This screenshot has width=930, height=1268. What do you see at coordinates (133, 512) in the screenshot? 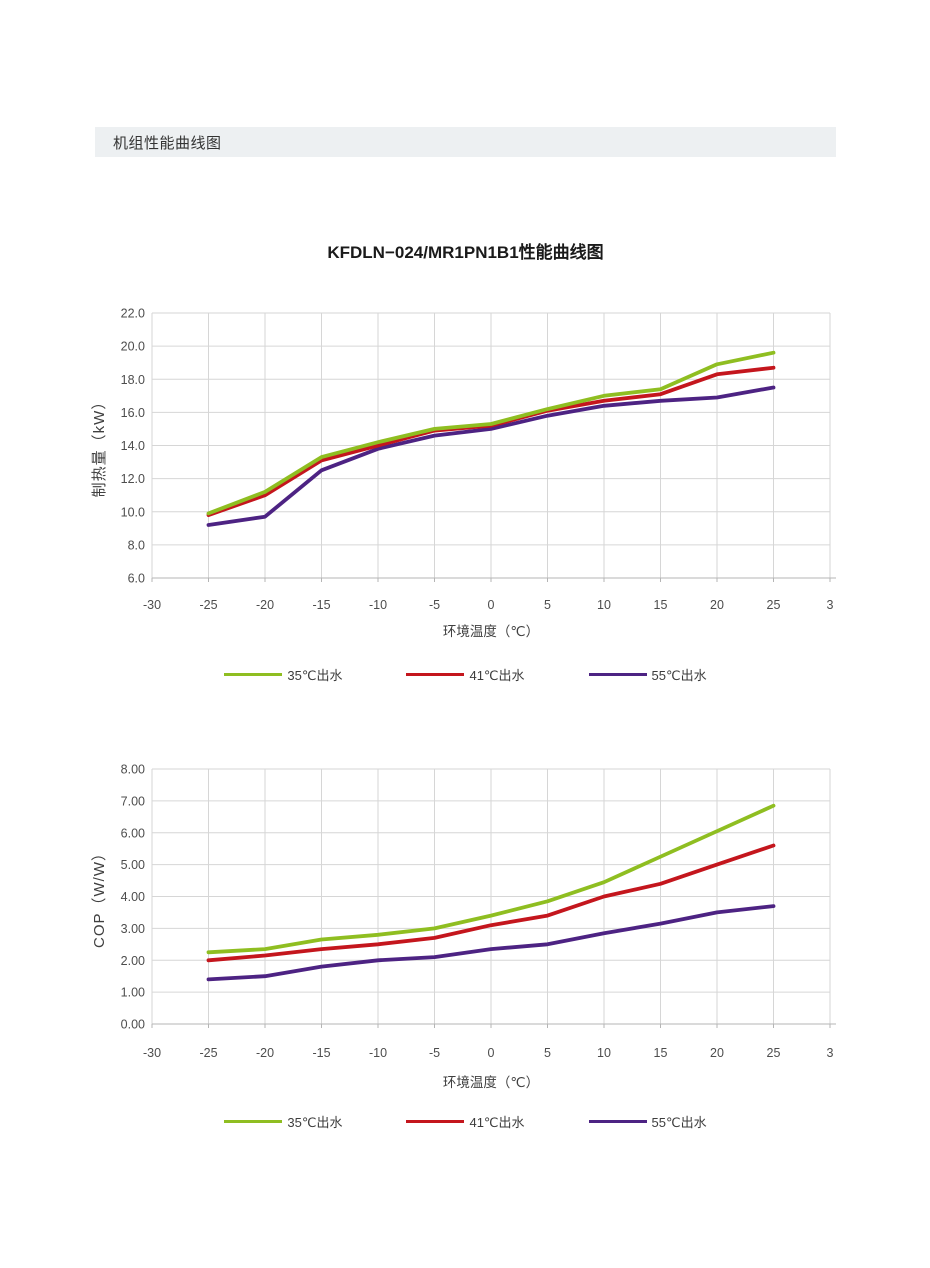
I see `y-tick-label: 10.0` at bounding box center [133, 512].